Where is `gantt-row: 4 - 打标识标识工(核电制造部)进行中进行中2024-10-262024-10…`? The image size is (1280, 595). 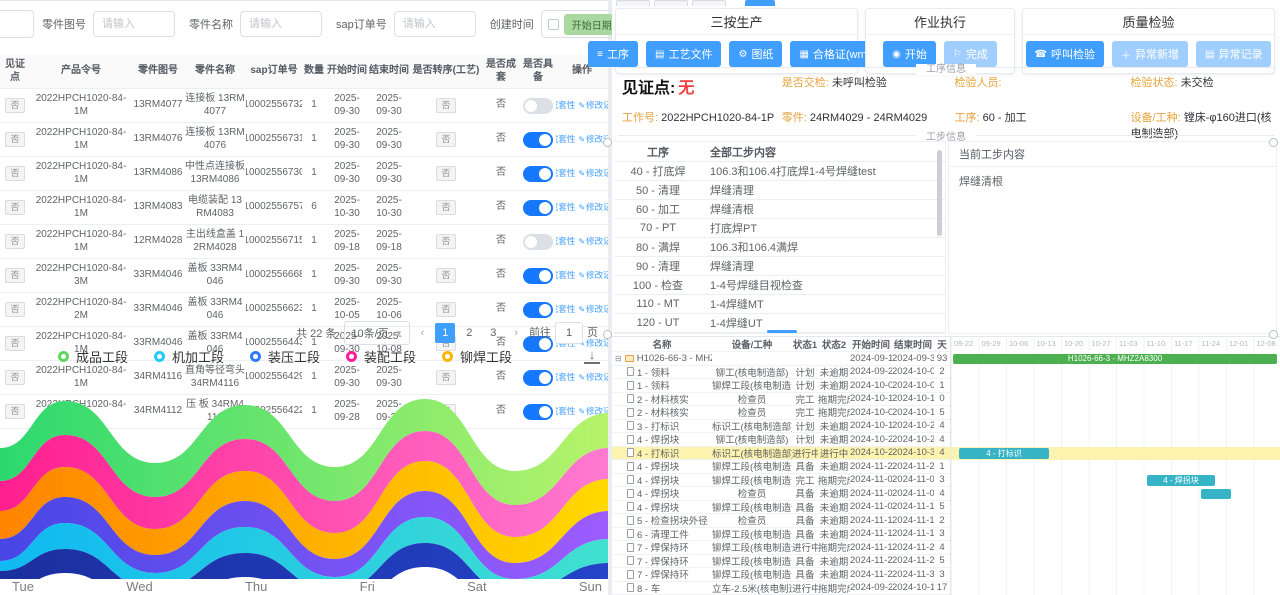 gantt-row: 4 - 打标识标识工(核电制造部)进行中进行中2024-10-262024-10… is located at coordinates (781, 453).